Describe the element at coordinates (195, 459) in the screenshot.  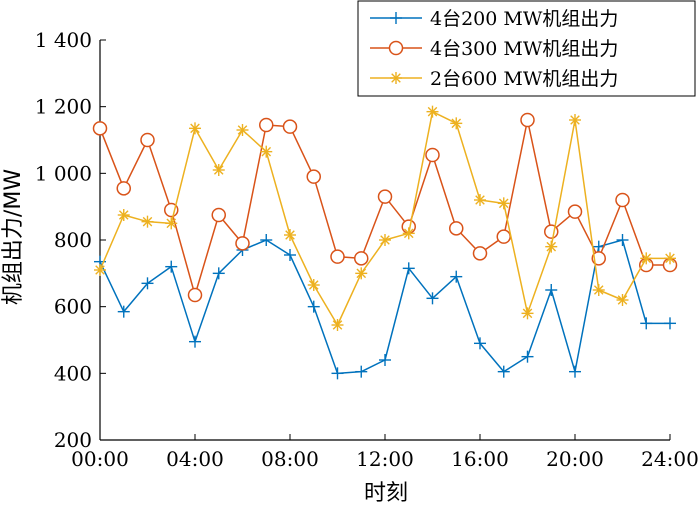
I see `x-tick-label: 04:00` at that location.